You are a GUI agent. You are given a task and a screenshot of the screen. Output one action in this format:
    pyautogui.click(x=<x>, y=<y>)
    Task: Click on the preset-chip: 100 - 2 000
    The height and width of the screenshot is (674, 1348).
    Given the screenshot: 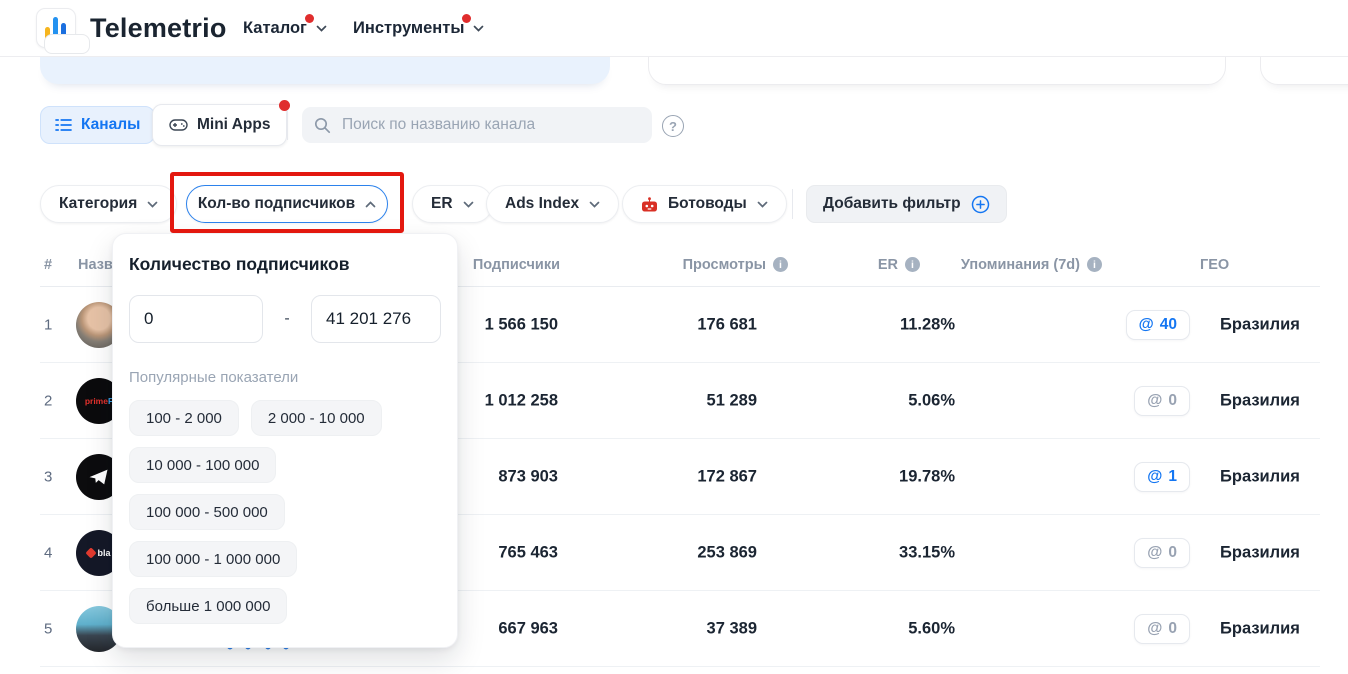 What is the action you would take?
    pyautogui.click(x=184, y=418)
    